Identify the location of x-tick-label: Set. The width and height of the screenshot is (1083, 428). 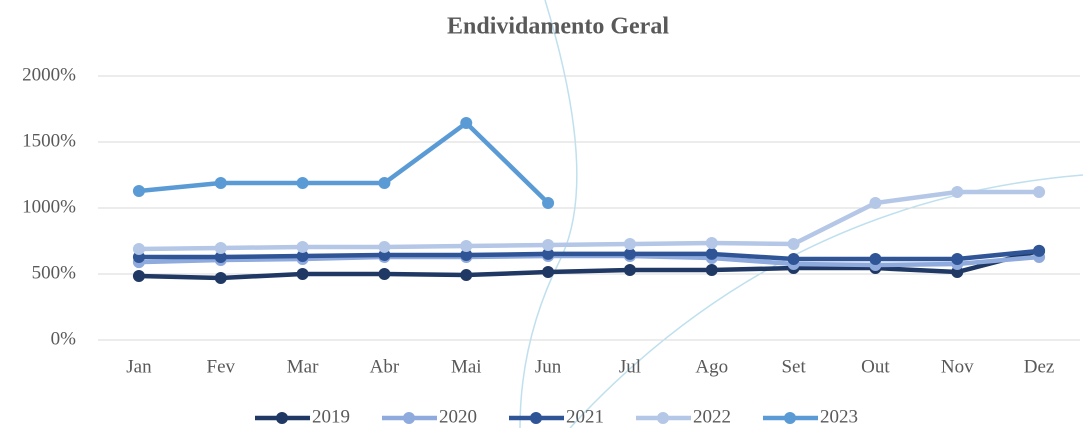
(793, 366).